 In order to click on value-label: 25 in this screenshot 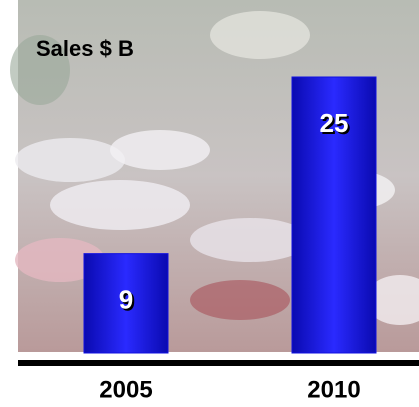, I will do `click(334, 123)`.